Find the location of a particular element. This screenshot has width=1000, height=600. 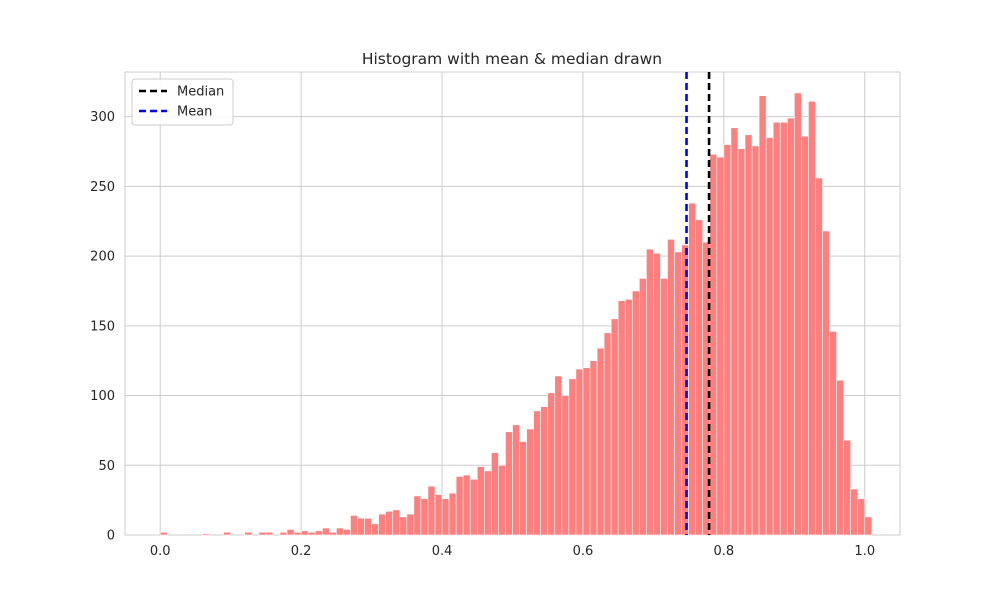

legend-box is located at coordinates (182, 102).